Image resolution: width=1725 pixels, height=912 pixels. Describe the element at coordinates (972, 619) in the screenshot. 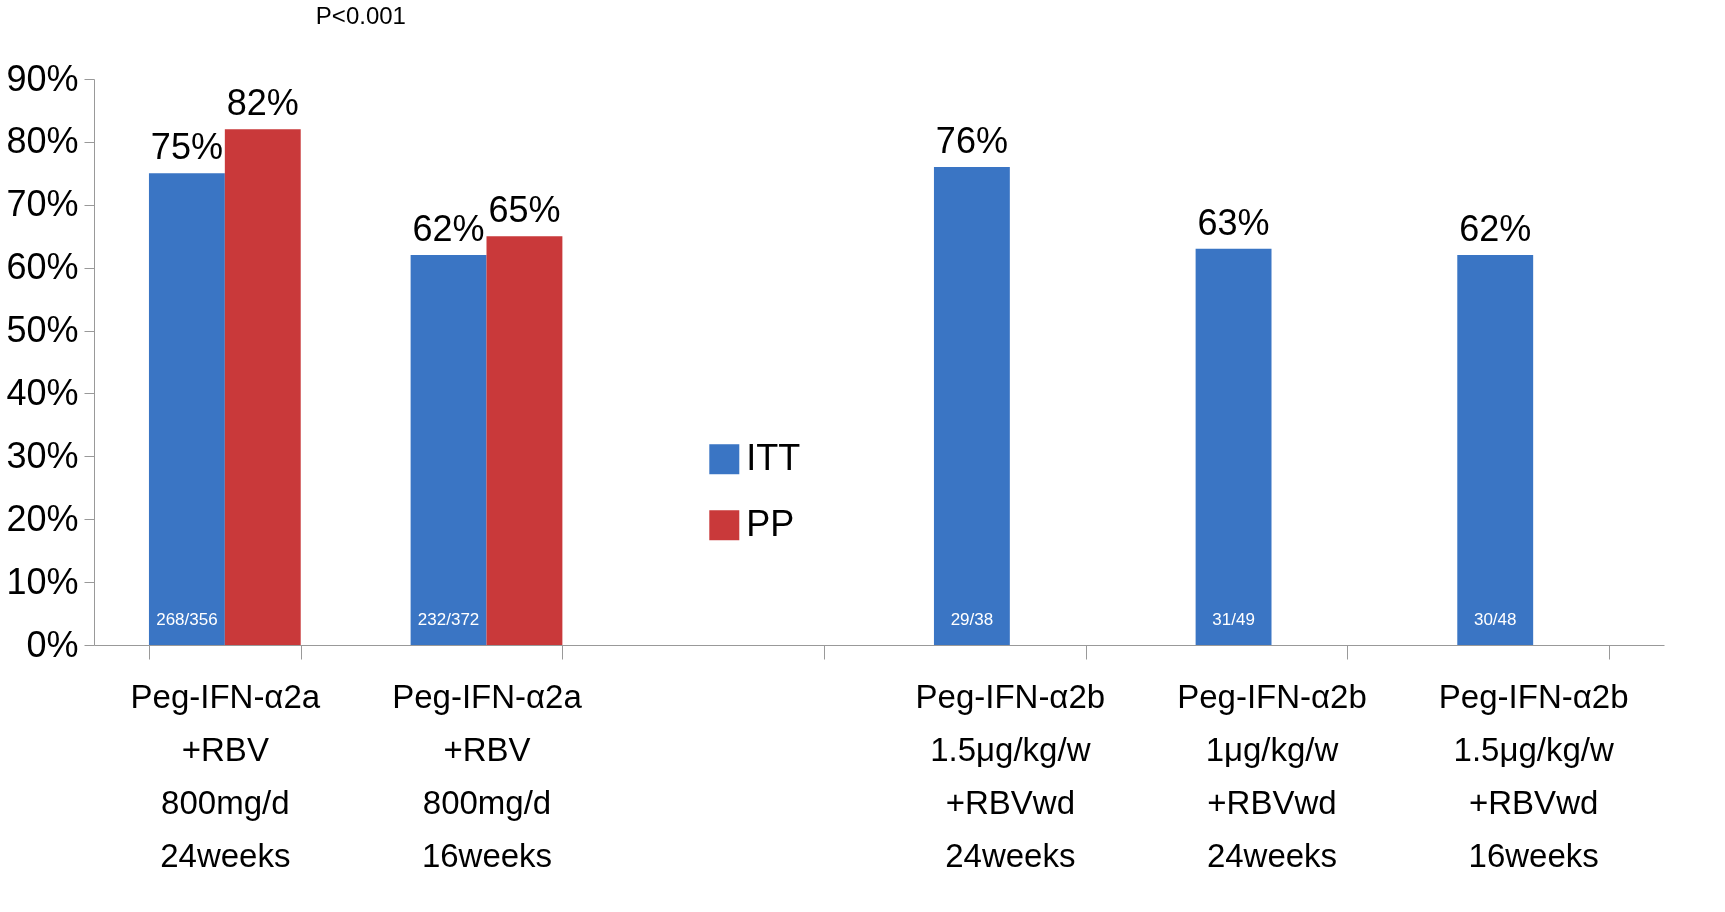

I see `annotation: 29/38` at that location.